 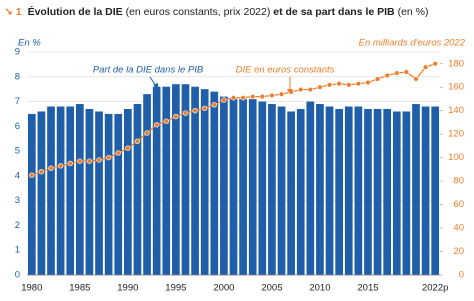 I want to click on x-tick-label: 2010, so click(x=319, y=288).